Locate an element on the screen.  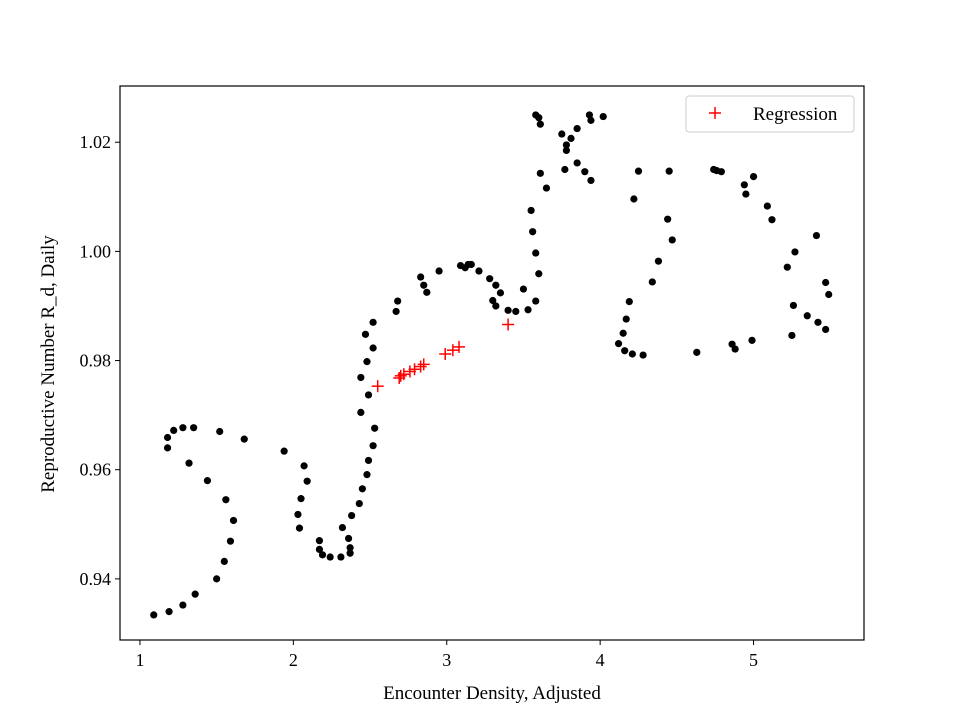
legend-marker-regression is located at coordinates (715, 113).